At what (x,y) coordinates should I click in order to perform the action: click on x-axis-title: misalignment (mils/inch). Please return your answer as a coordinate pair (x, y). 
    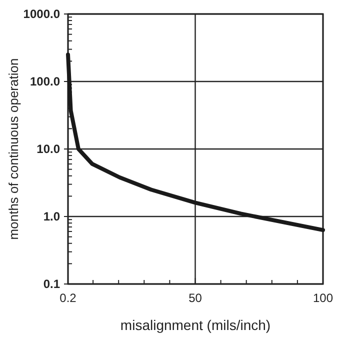
    Looking at the image, I should click on (195, 325).